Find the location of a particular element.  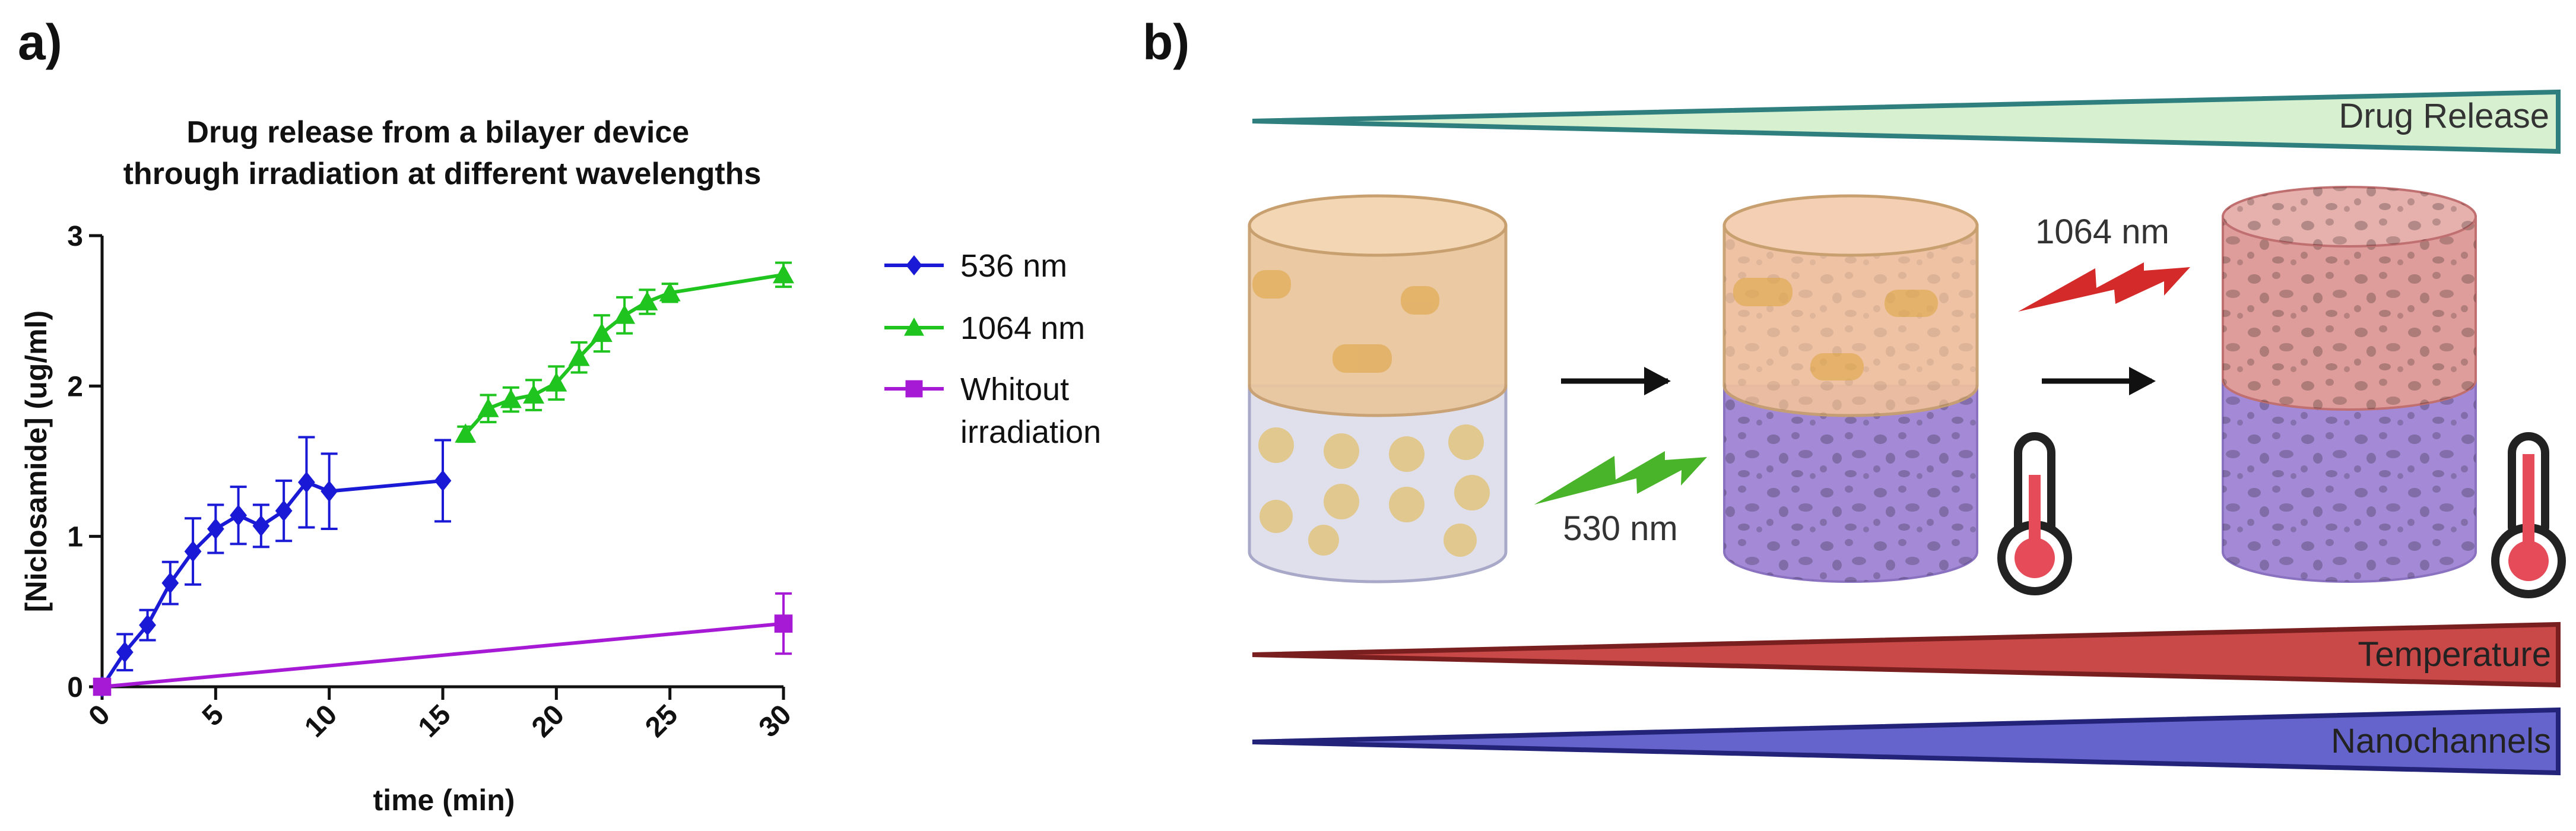

drug-release-label: Drug Release is located at coordinates (2444, 116).